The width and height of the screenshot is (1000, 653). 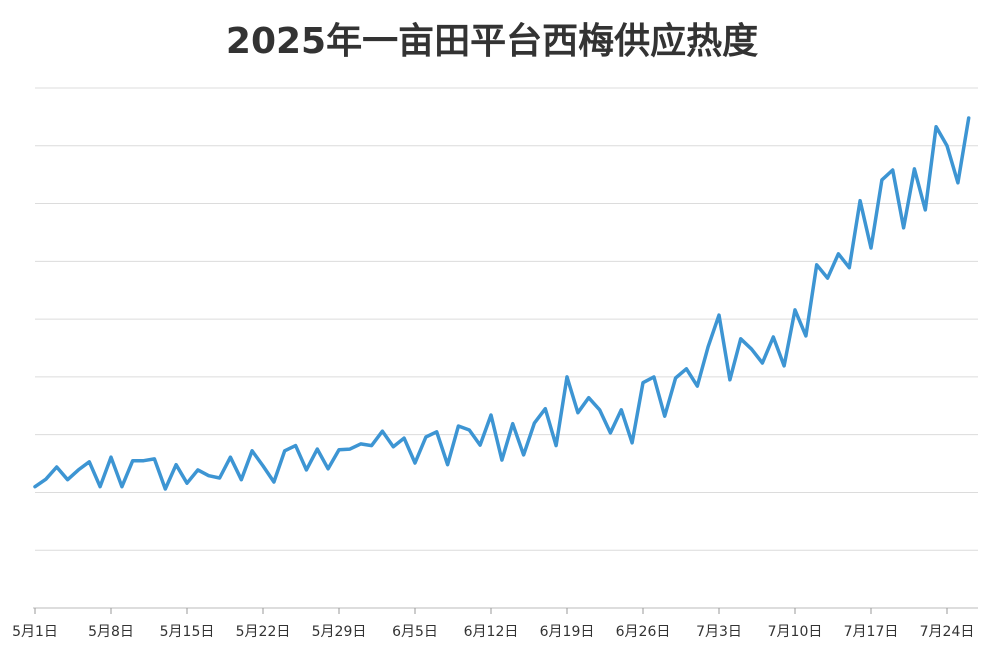 I want to click on x-tick-label: 6月12日, so click(x=491, y=632).